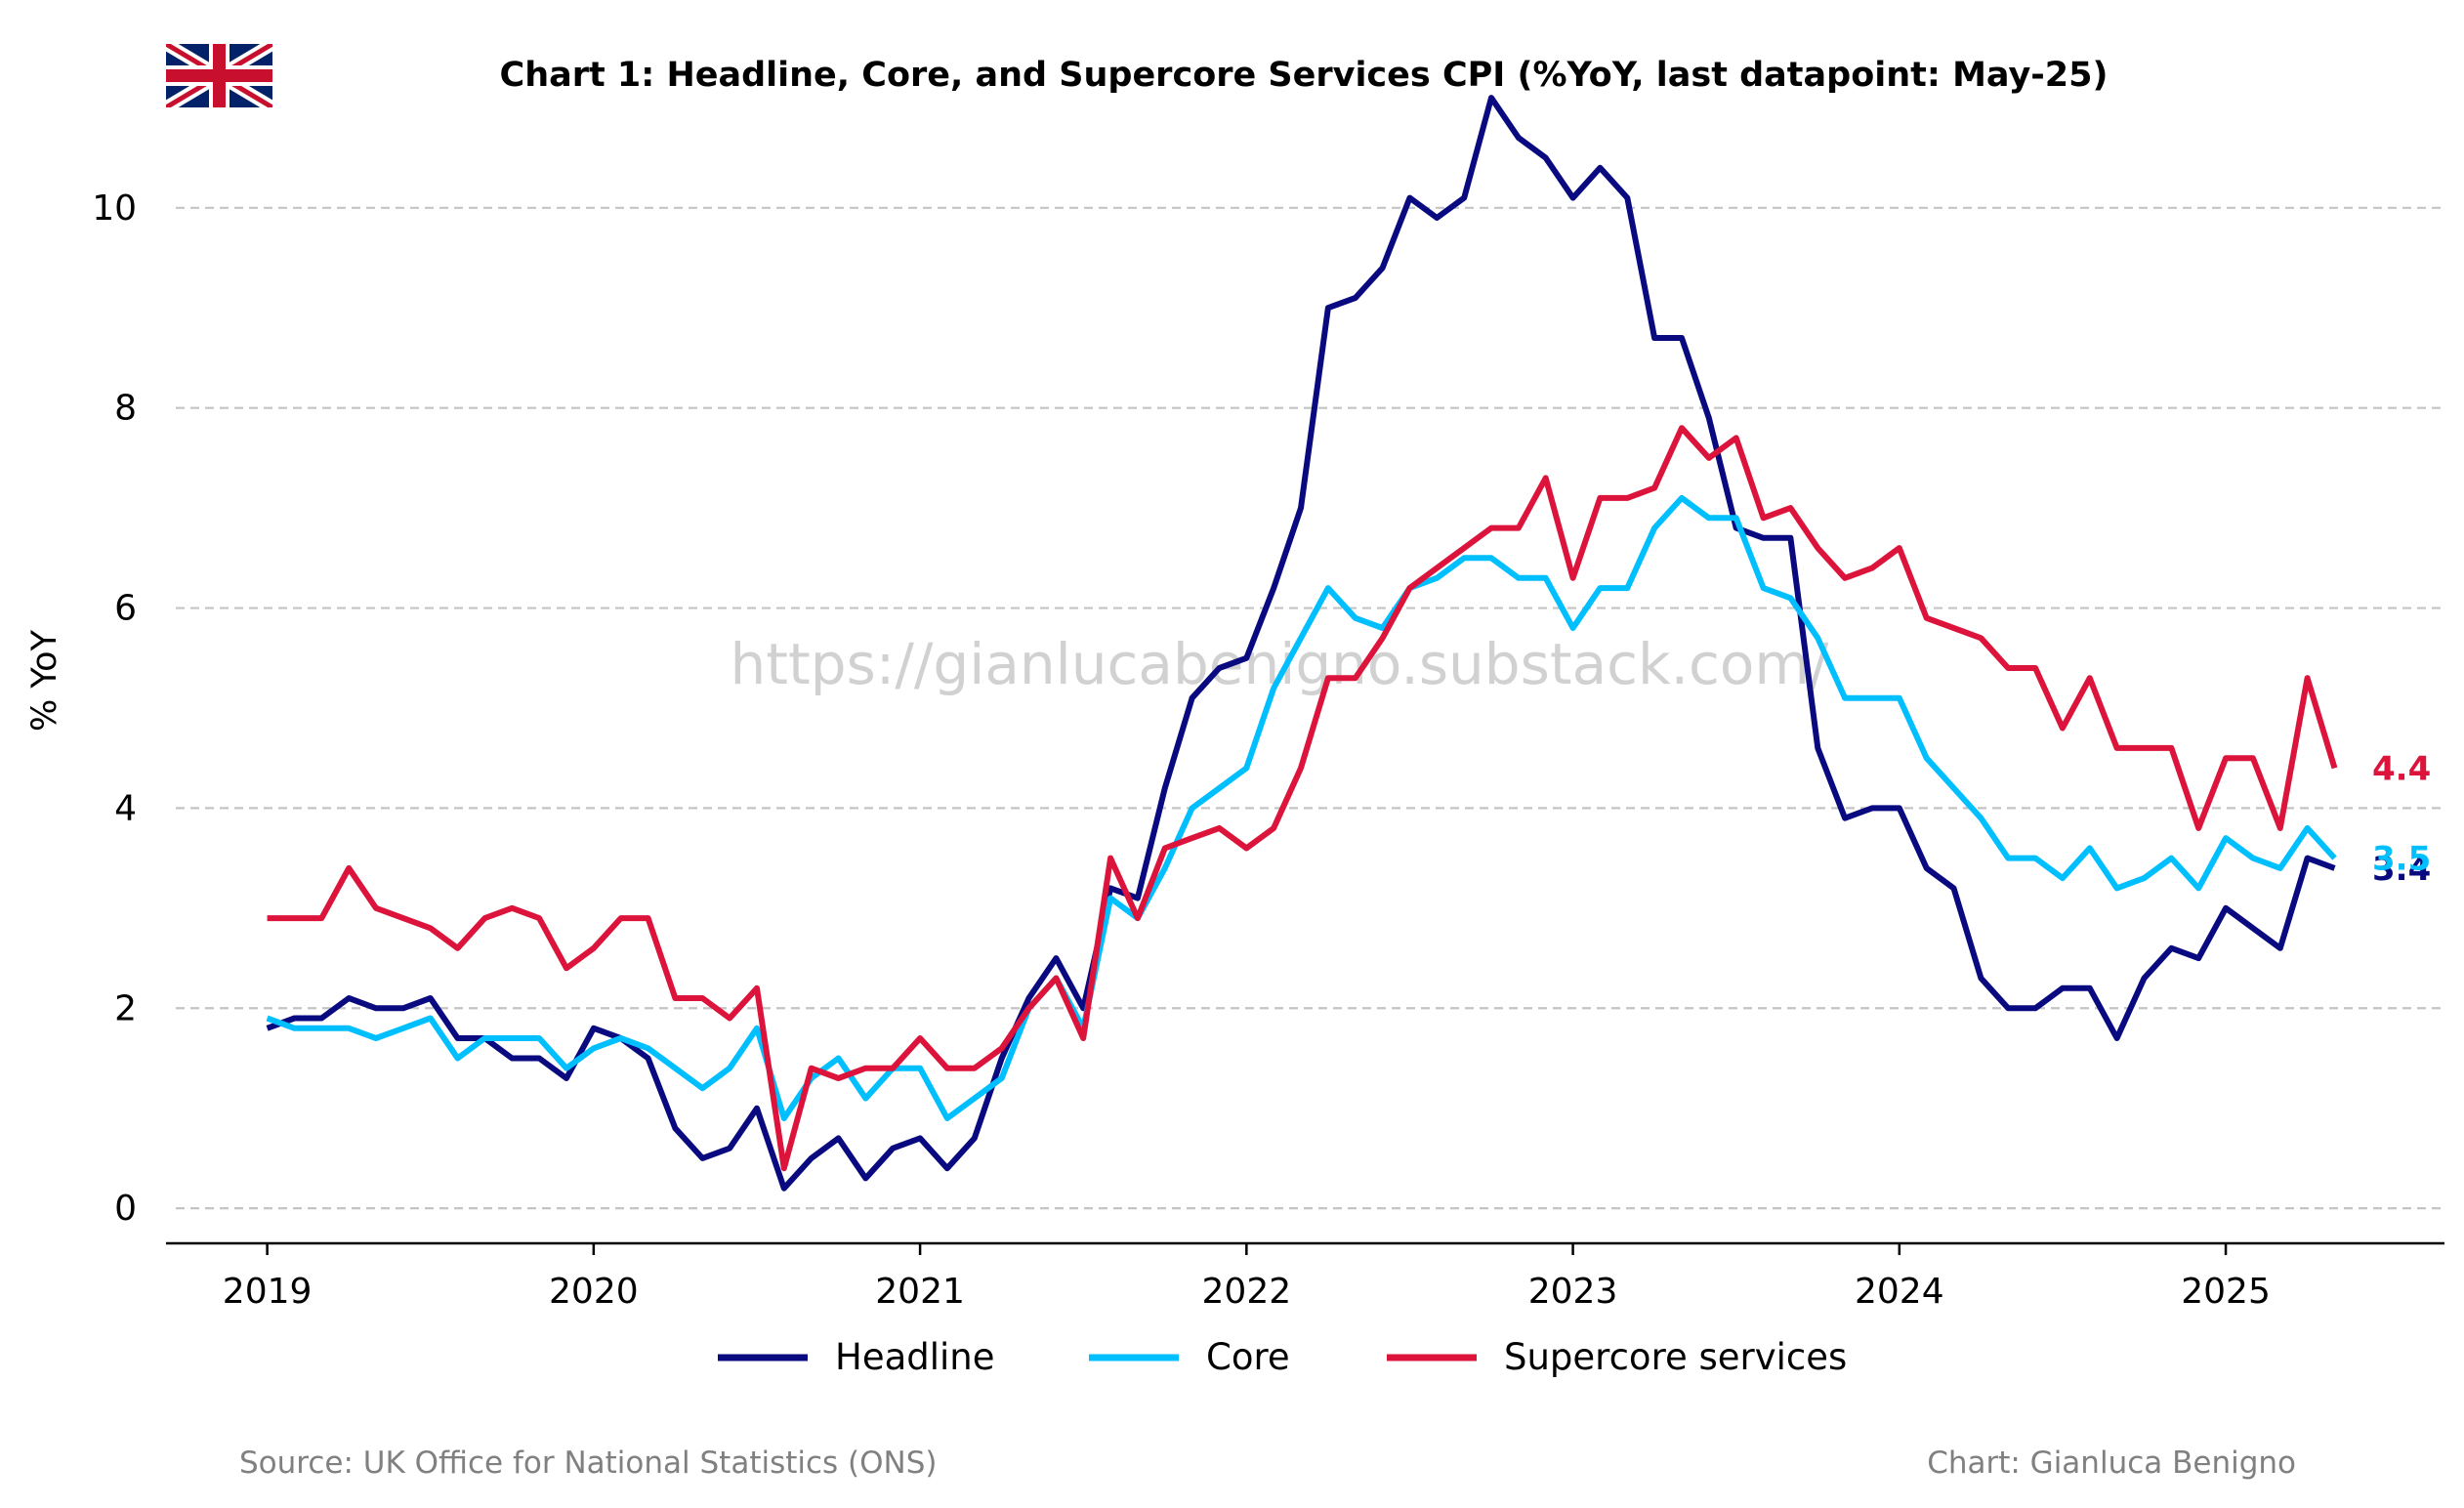  Describe the element at coordinates (915, 1357) in the screenshot. I see `legend-label-headline: Headline` at that location.